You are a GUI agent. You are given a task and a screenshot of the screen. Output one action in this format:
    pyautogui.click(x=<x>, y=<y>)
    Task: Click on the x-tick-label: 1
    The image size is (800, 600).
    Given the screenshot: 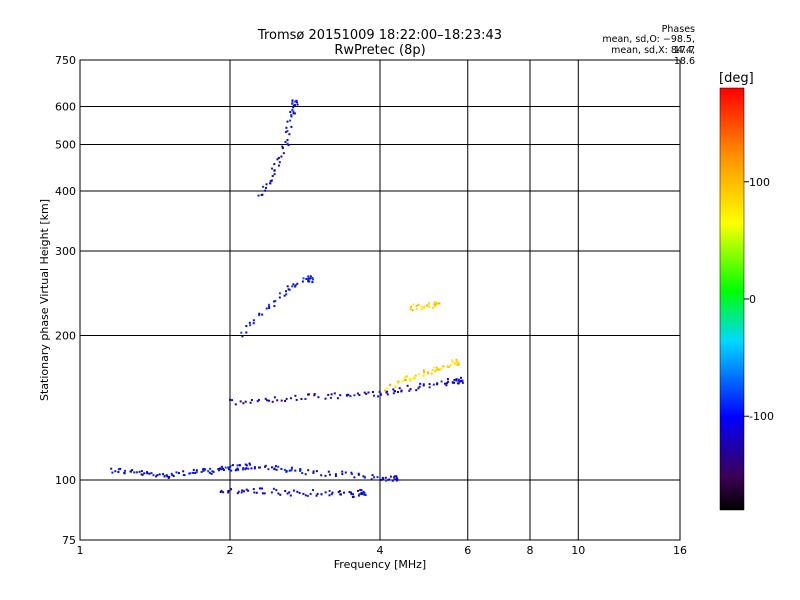 What is the action you would take?
    pyautogui.click(x=80, y=550)
    